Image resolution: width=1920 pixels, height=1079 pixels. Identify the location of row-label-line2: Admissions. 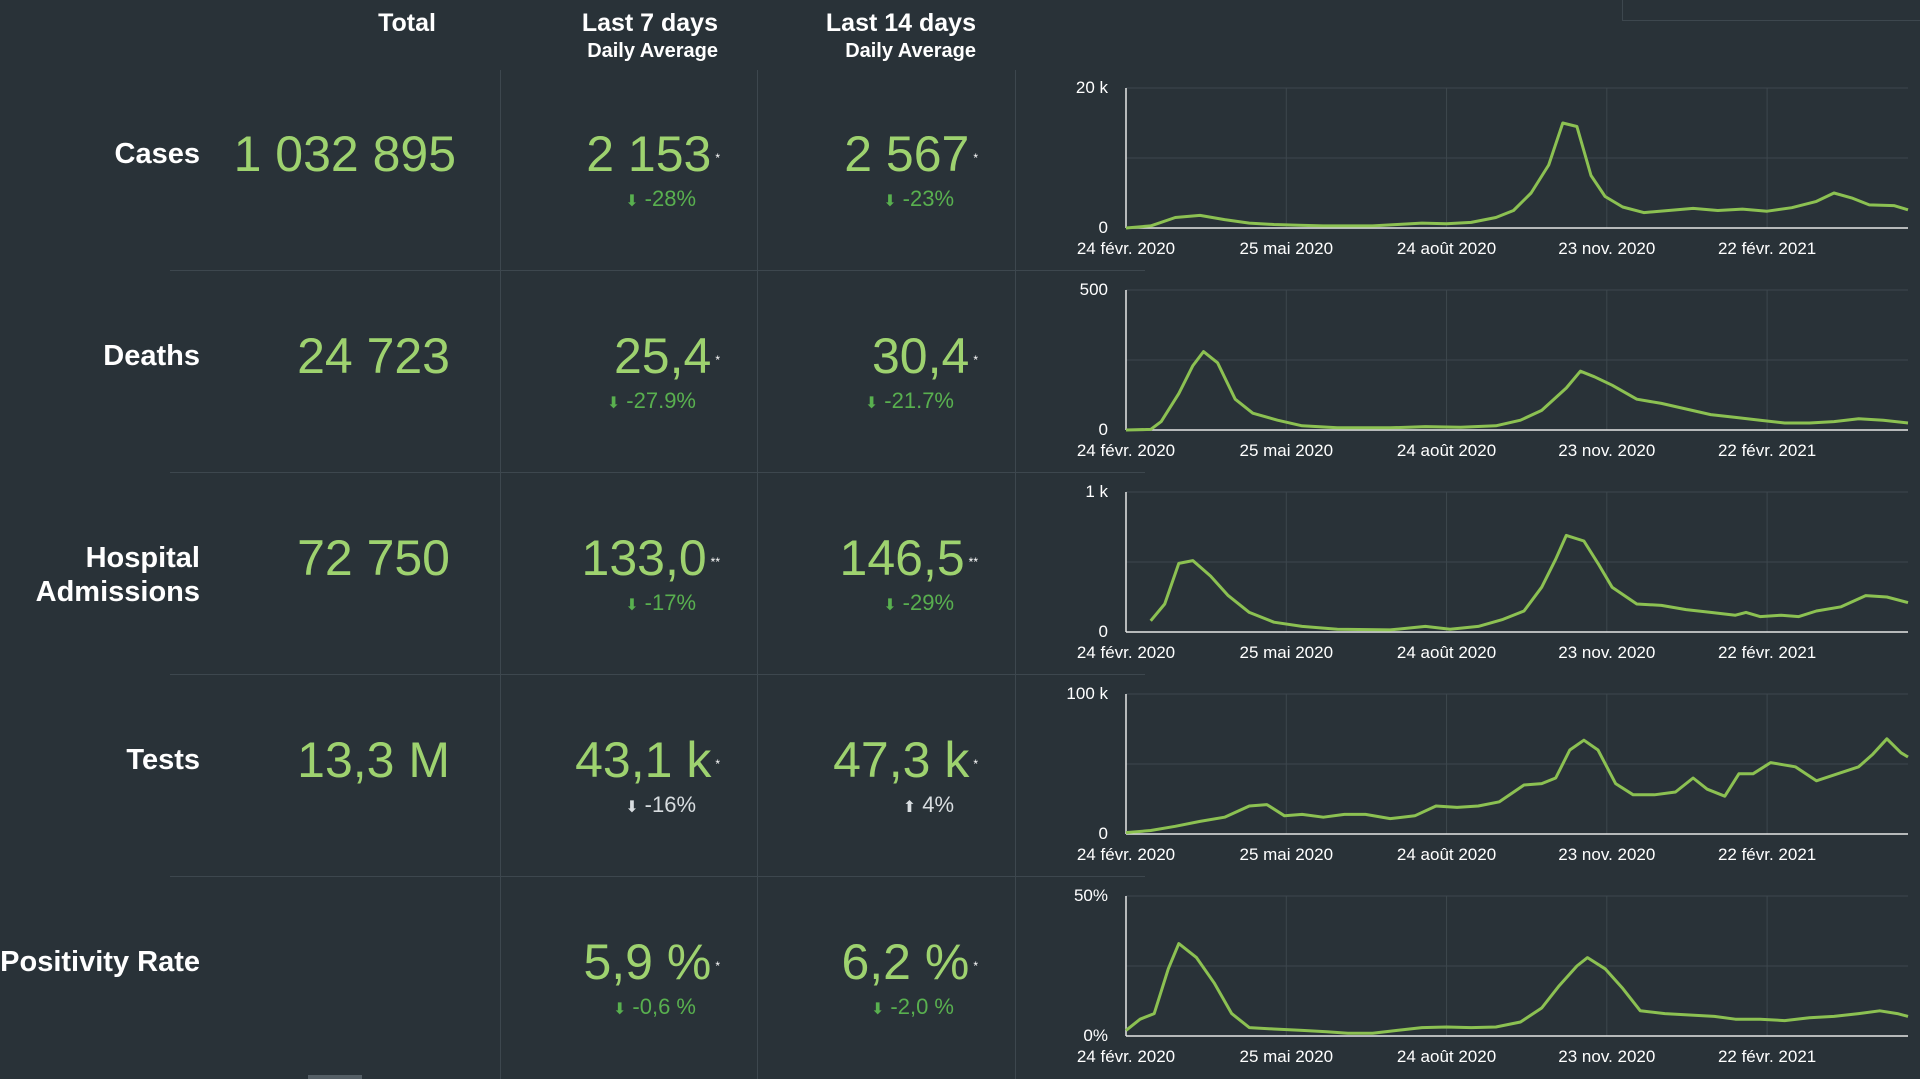
(117, 592).